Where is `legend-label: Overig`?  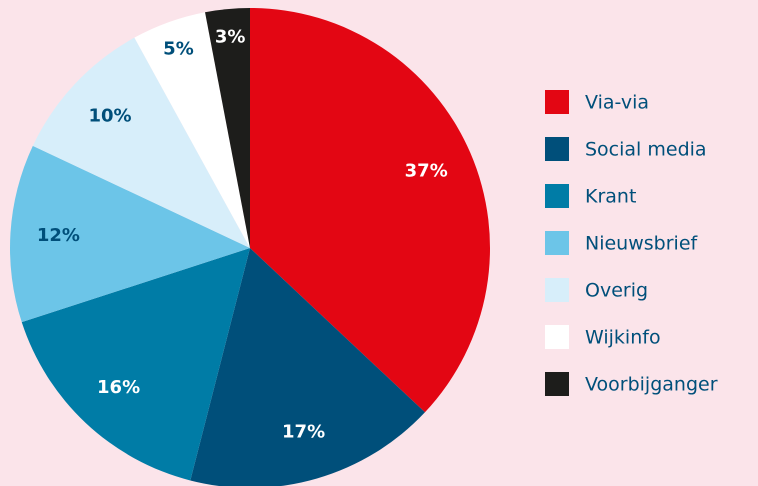
legend-label: Overig is located at coordinates (616, 291).